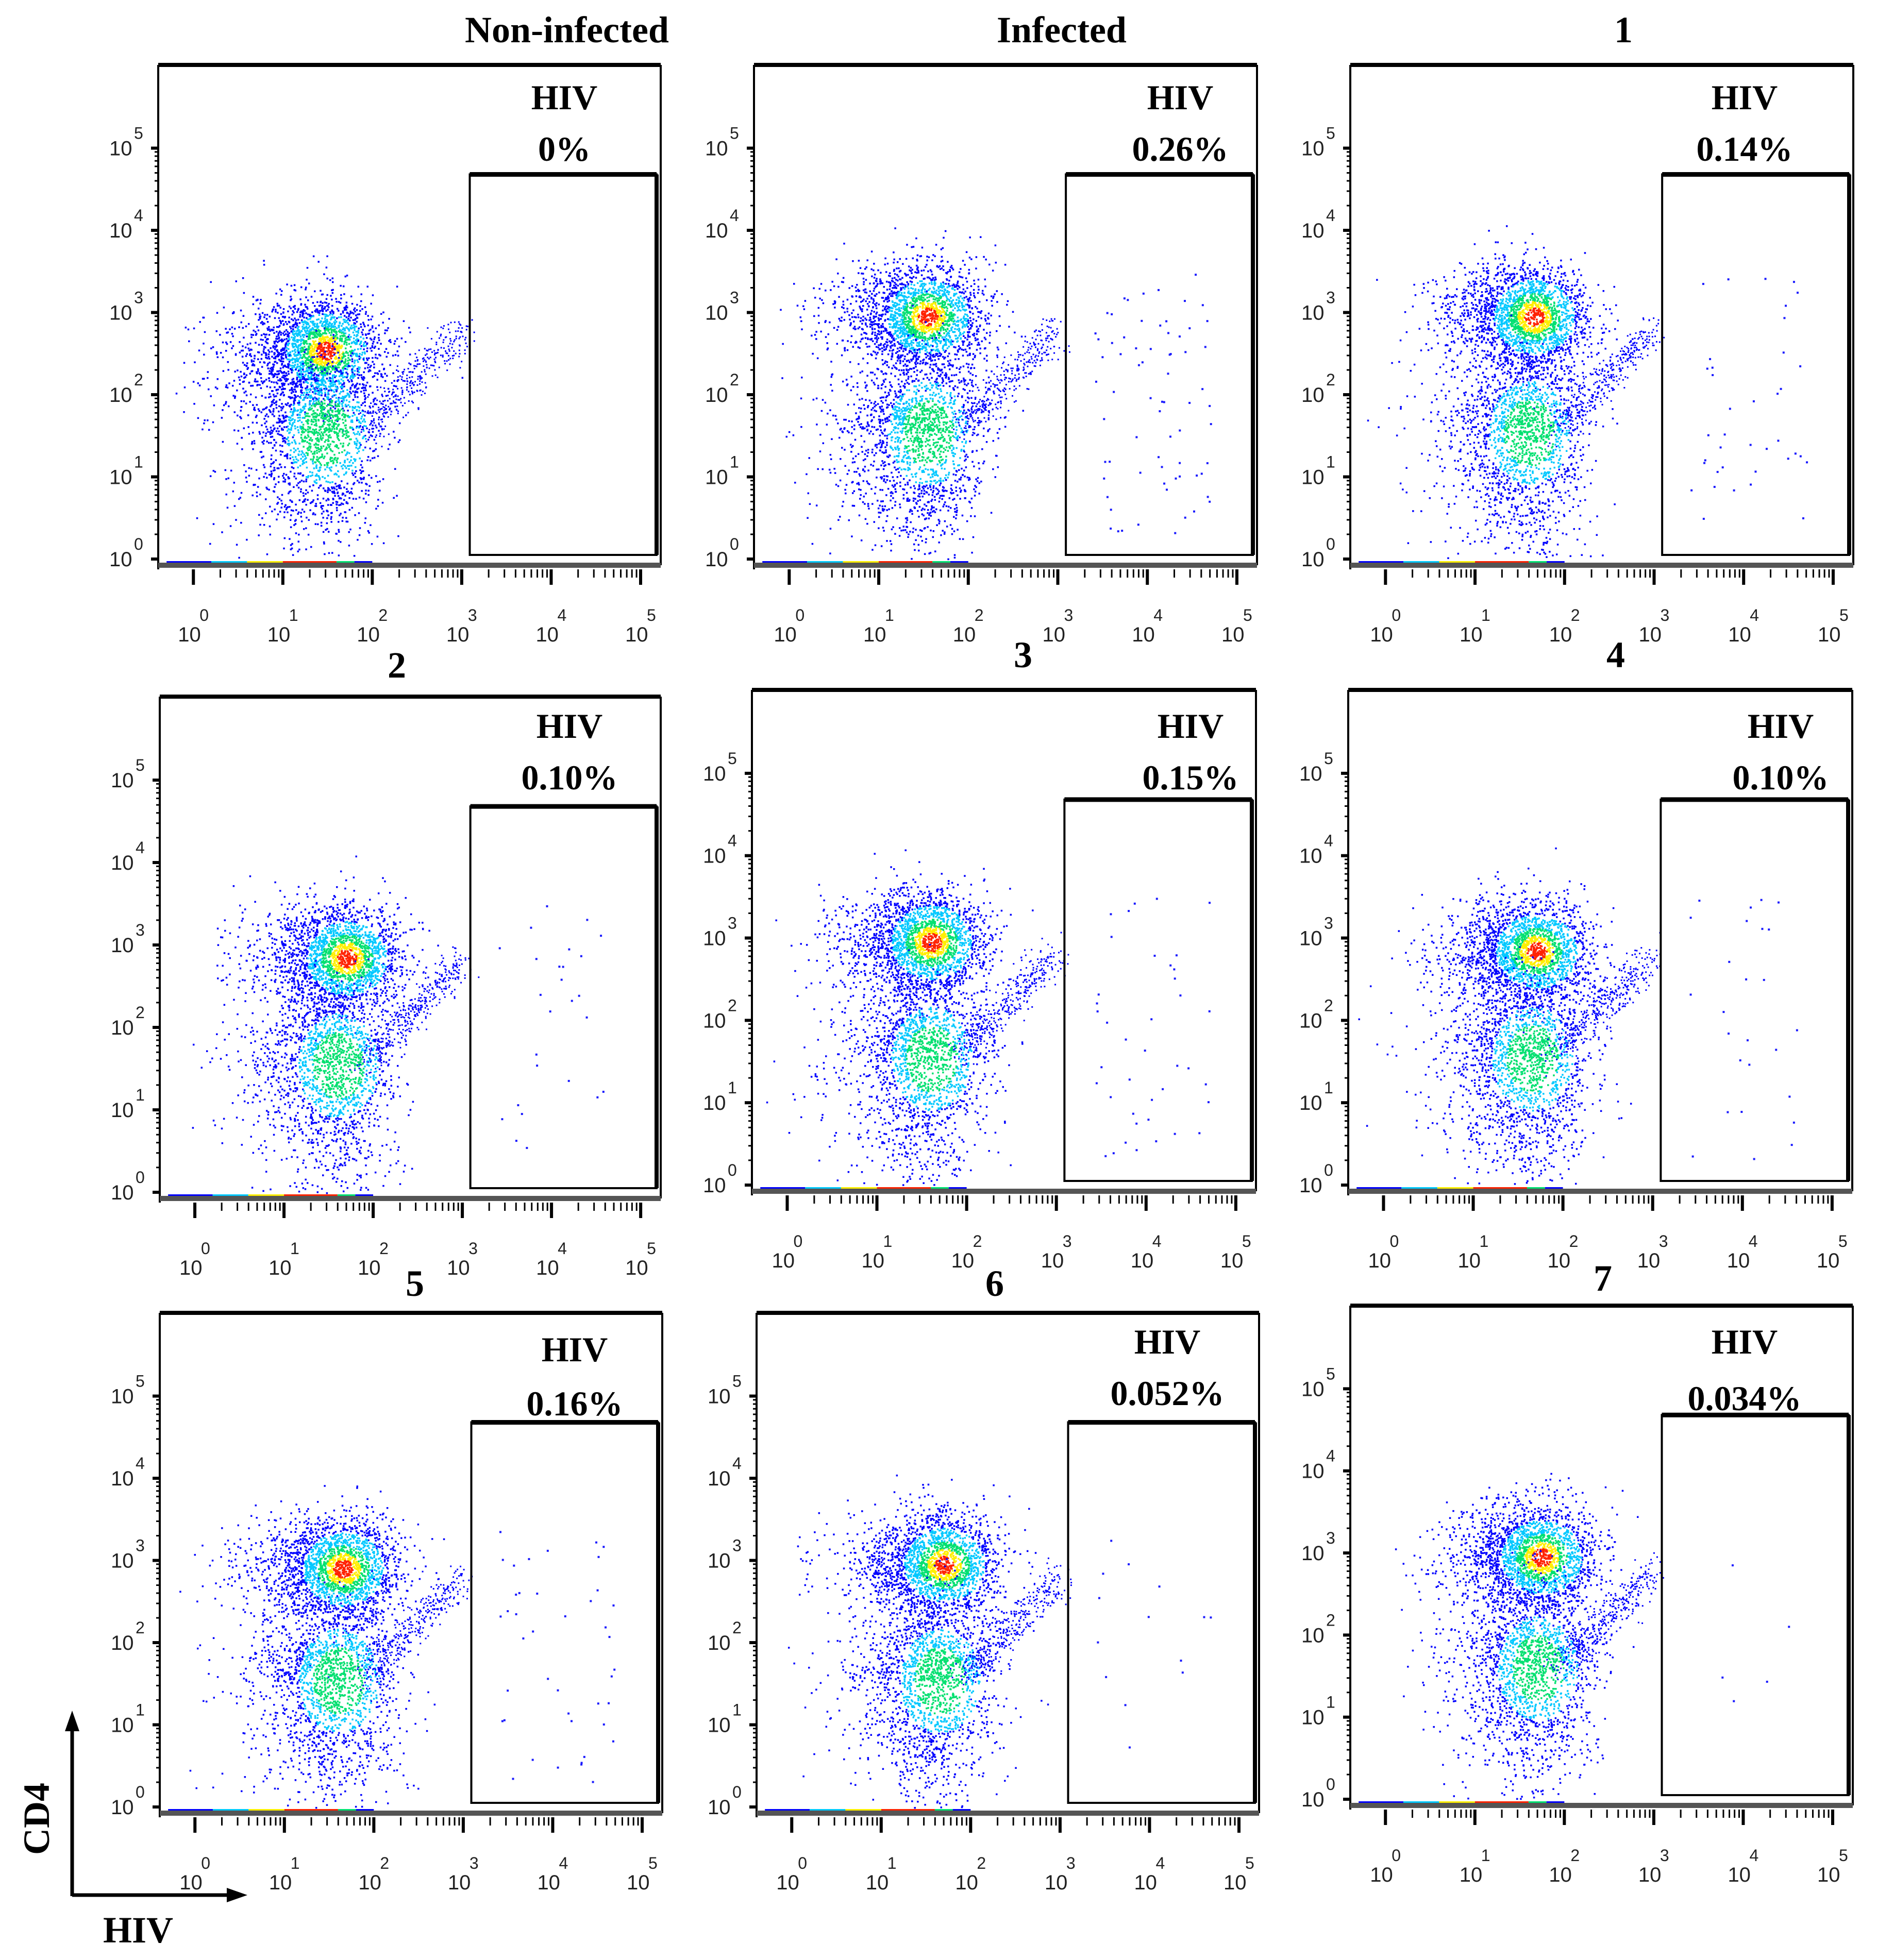 Image resolution: width=1877 pixels, height=1960 pixels. I want to click on panel-title: 4, so click(1616, 654).